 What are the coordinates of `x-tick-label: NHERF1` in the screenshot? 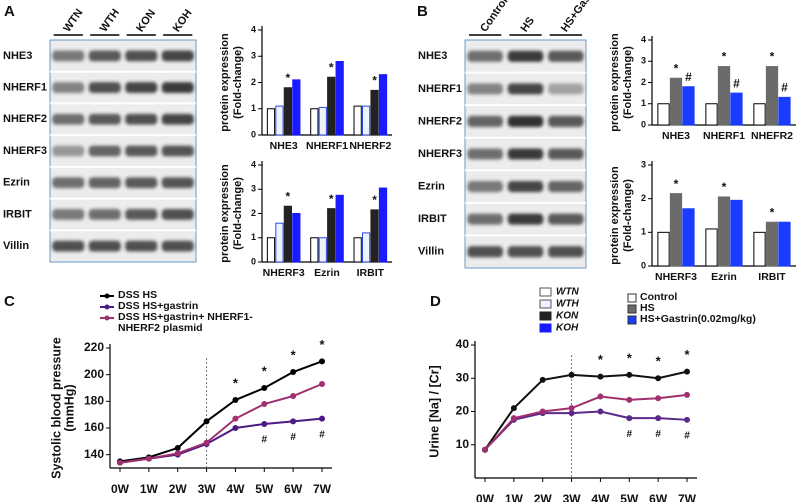 It's located at (327, 146).